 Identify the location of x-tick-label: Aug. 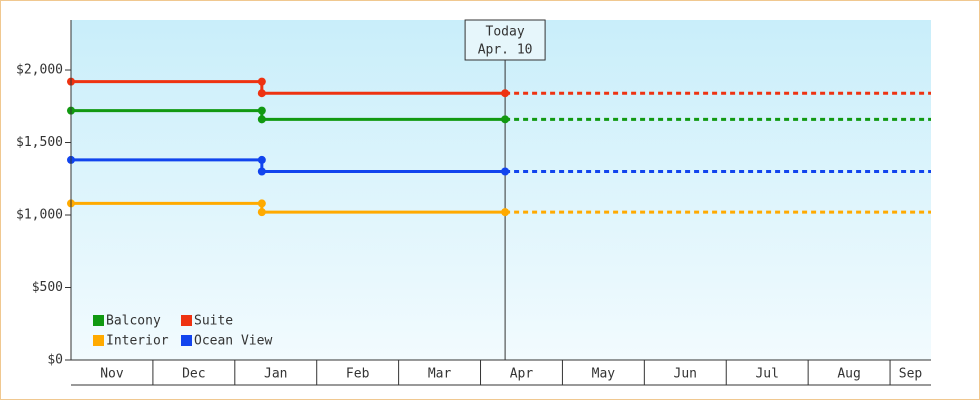
(848, 374).